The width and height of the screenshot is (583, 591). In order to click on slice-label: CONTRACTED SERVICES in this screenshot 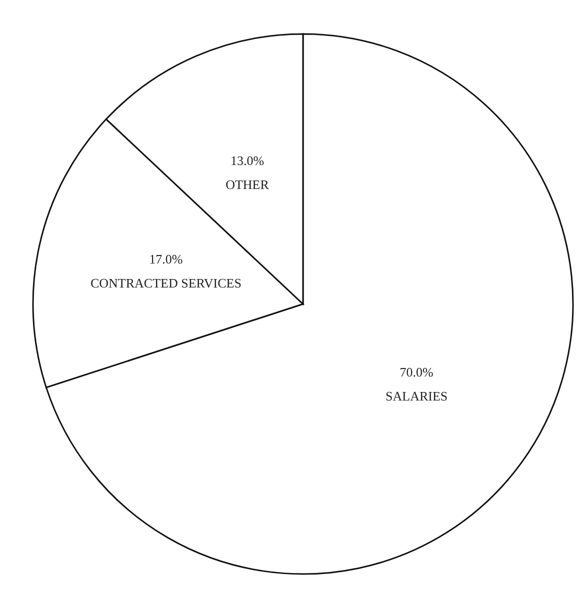, I will do `click(166, 282)`.